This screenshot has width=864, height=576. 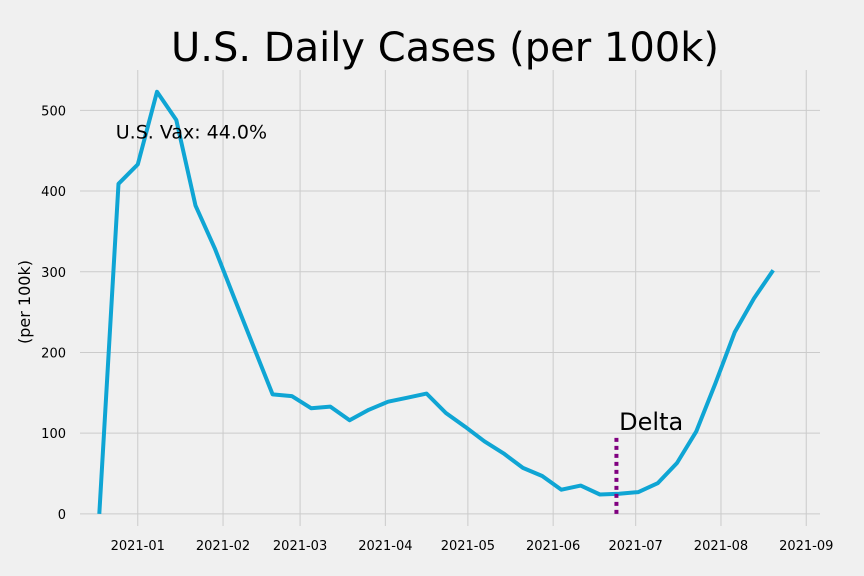 What do you see at coordinates (651, 422) in the screenshot?
I see `delta-annotation: Delta` at bounding box center [651, 422].